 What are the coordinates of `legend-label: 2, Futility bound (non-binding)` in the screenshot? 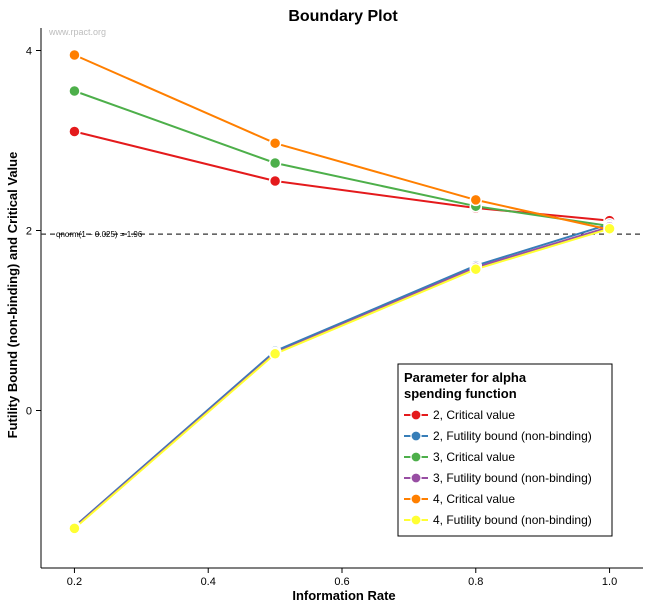 It's located at (512, 436).